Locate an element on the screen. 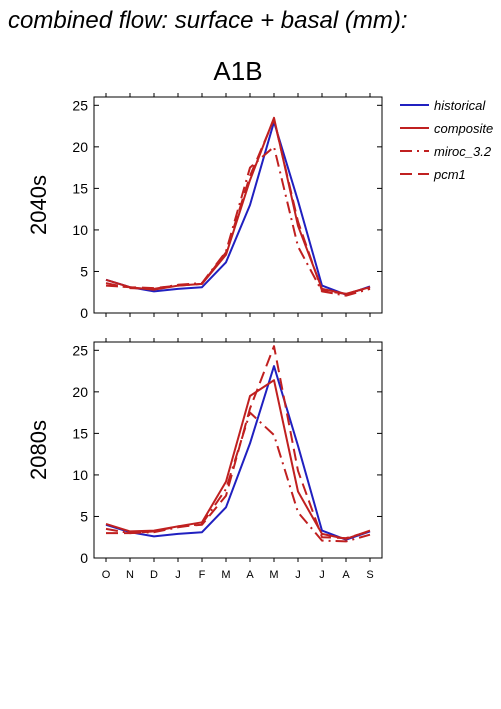  legend: historical composite miroc_3.2 pcm1 is located at coordinates (446, 140).